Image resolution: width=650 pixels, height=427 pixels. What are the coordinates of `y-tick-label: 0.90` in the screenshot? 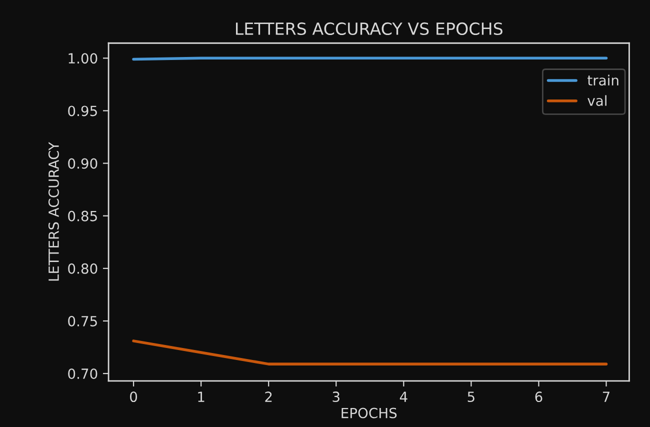 It's located at (83, 163).